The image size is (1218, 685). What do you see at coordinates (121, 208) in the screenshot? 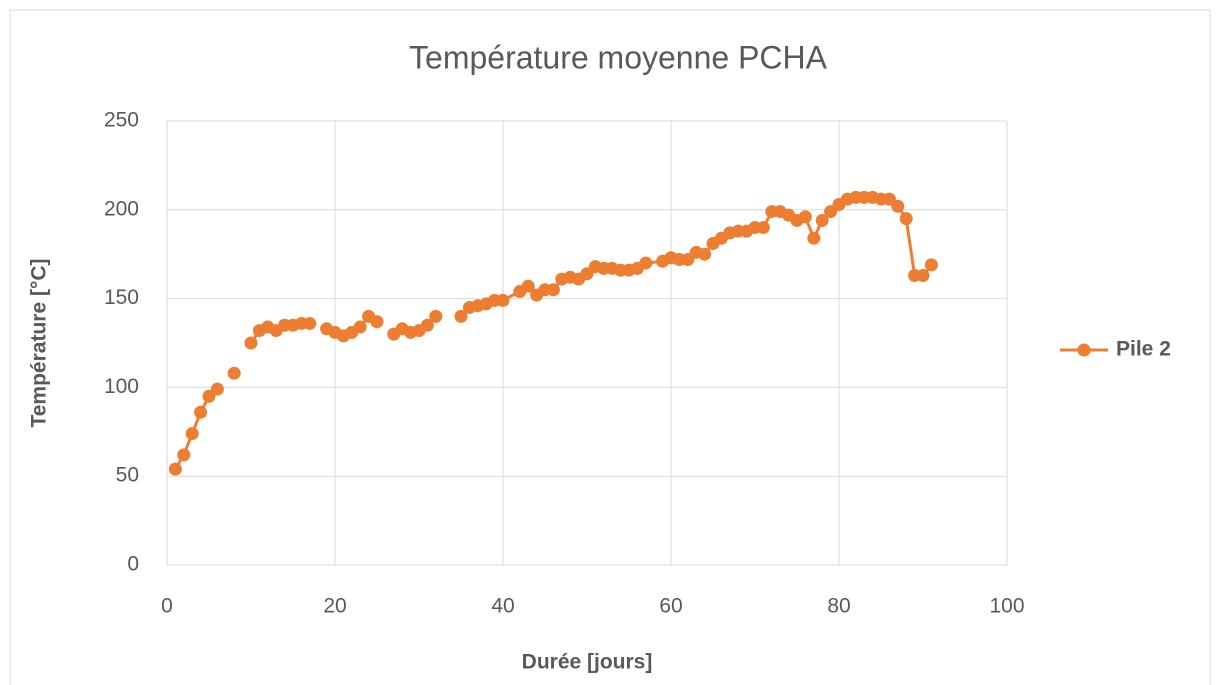
I see `y-tick-label: 200` at bounding box center [121, 208].